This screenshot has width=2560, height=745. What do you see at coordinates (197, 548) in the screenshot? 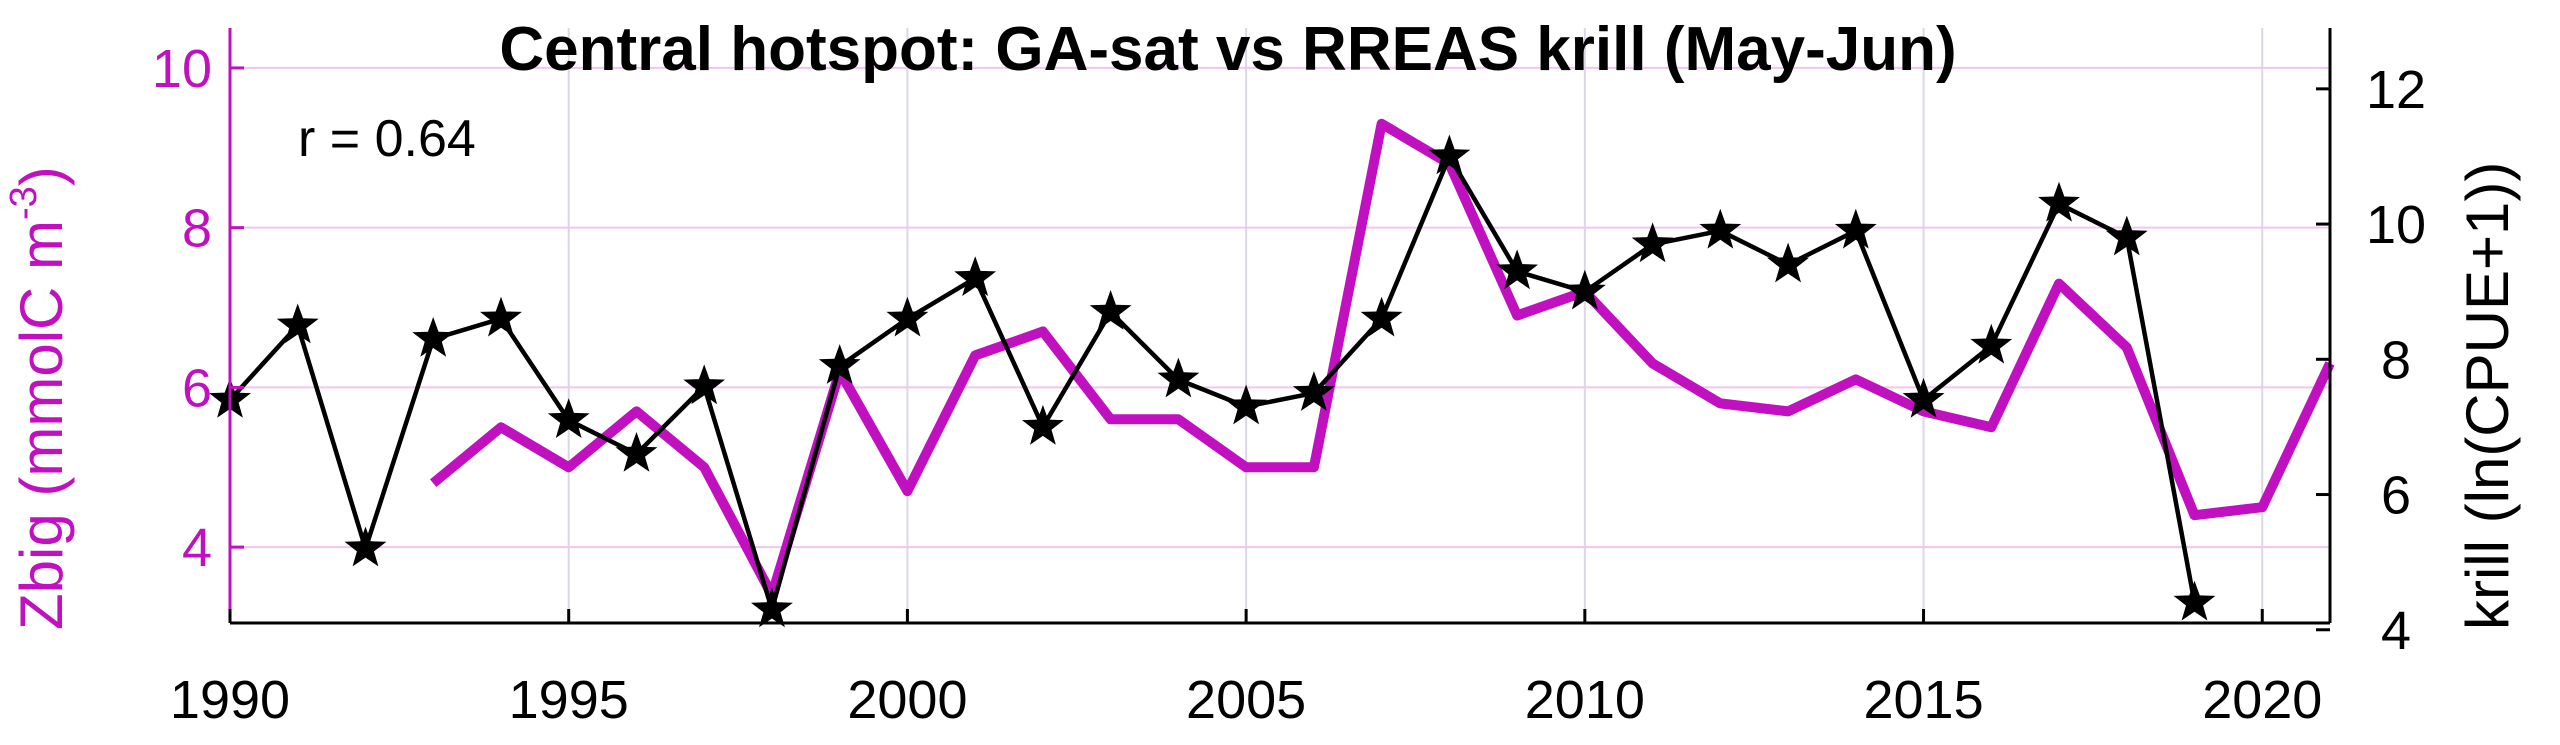
I see `left-y-tick-label: 4` at bounding box center [197, 548].